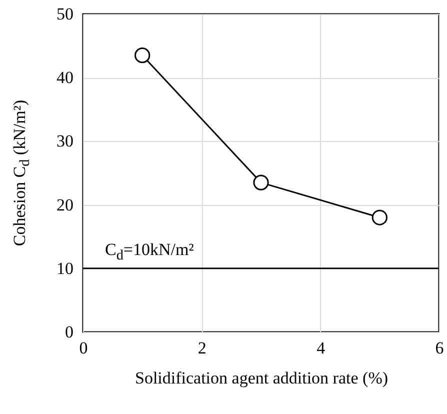 This screenshot has width=447, height=414. I want to click on x-axis-title: Solidification agent addition rate (%), so click(261, 378).